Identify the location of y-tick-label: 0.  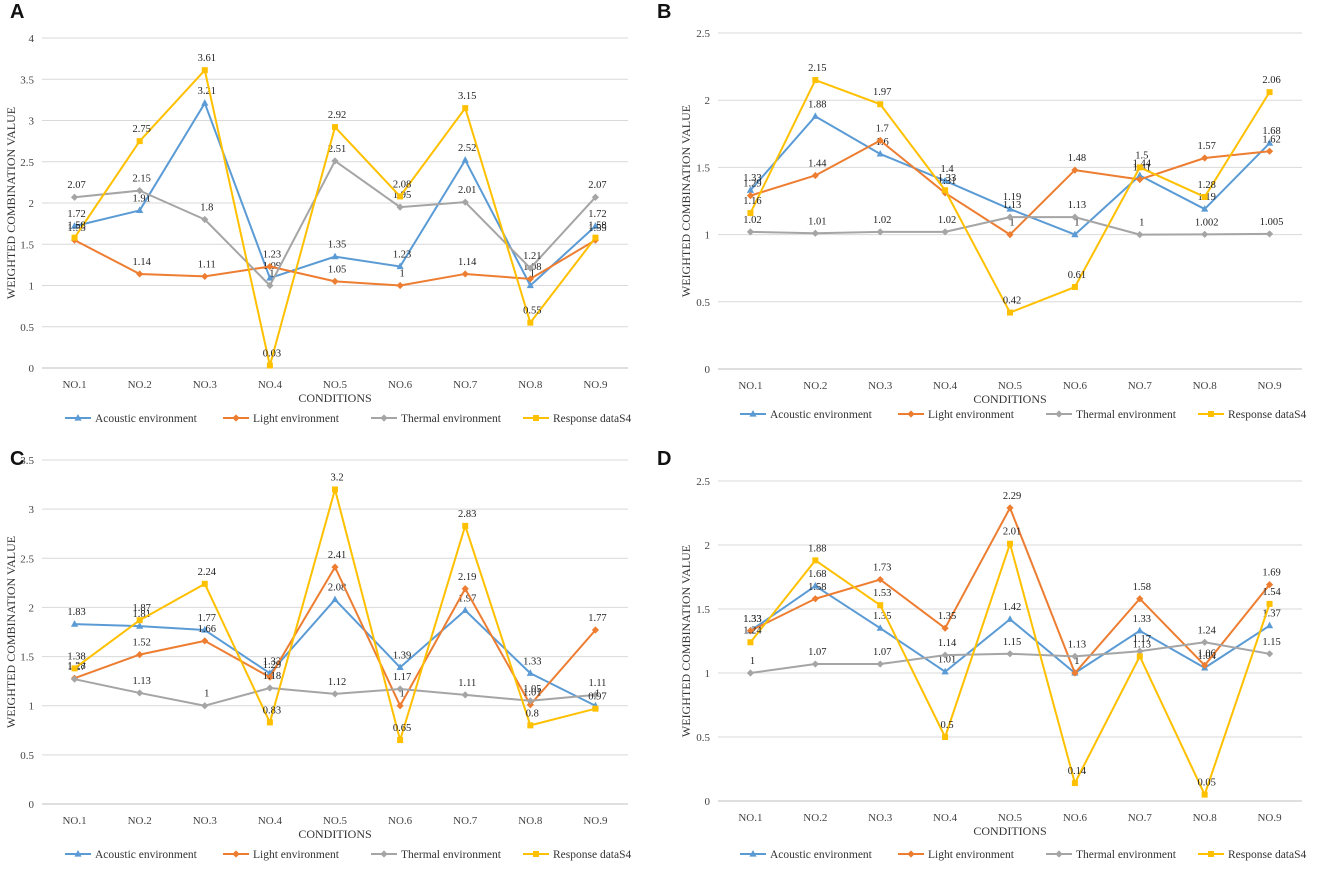
(32, 805).